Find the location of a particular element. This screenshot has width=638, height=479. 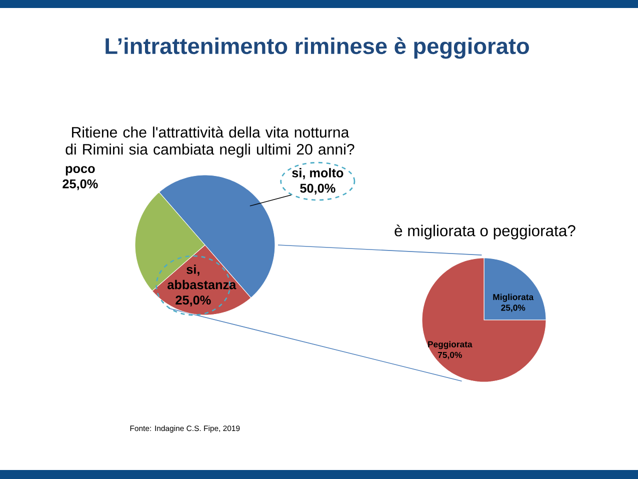

data-label: 75,0% is located at coordinates (450, 356).